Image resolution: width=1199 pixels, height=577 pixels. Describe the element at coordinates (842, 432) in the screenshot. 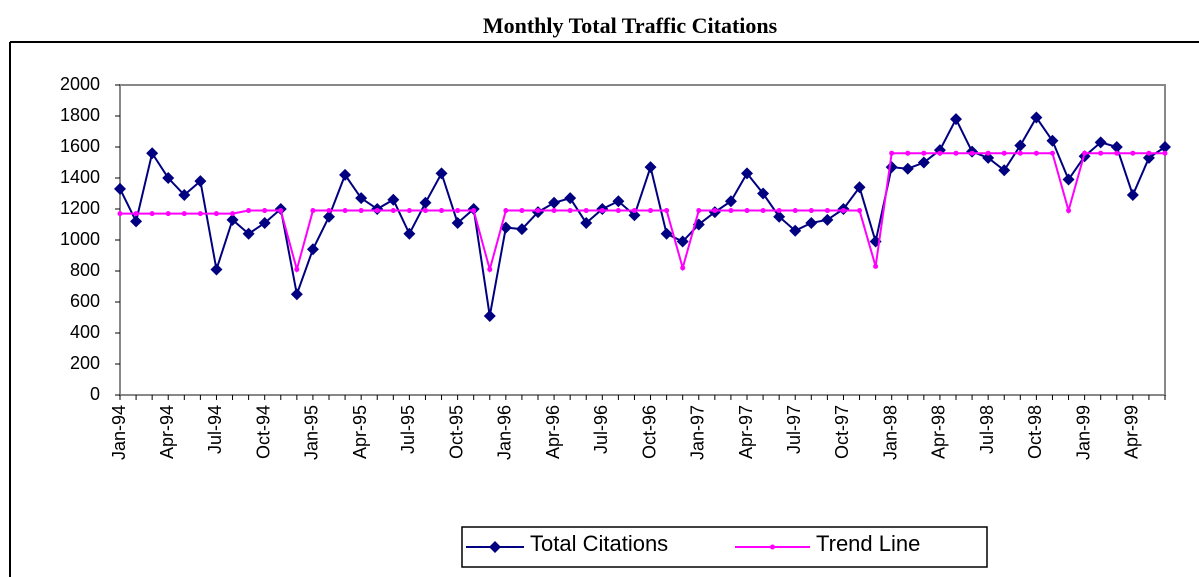

I see `x-tick-label: Oct-97` at that location.